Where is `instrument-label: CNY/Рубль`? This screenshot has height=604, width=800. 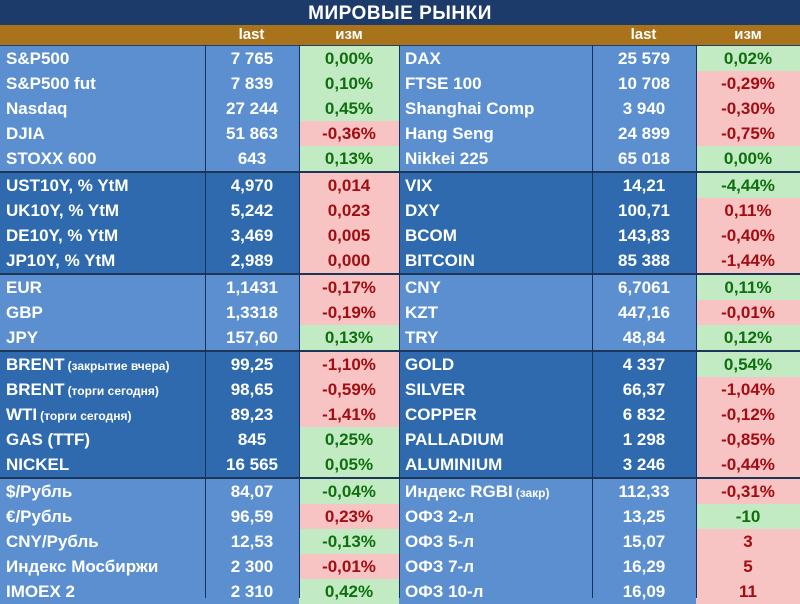 instrument-label: CNY/Рубль is located at coordinates (52, 541).